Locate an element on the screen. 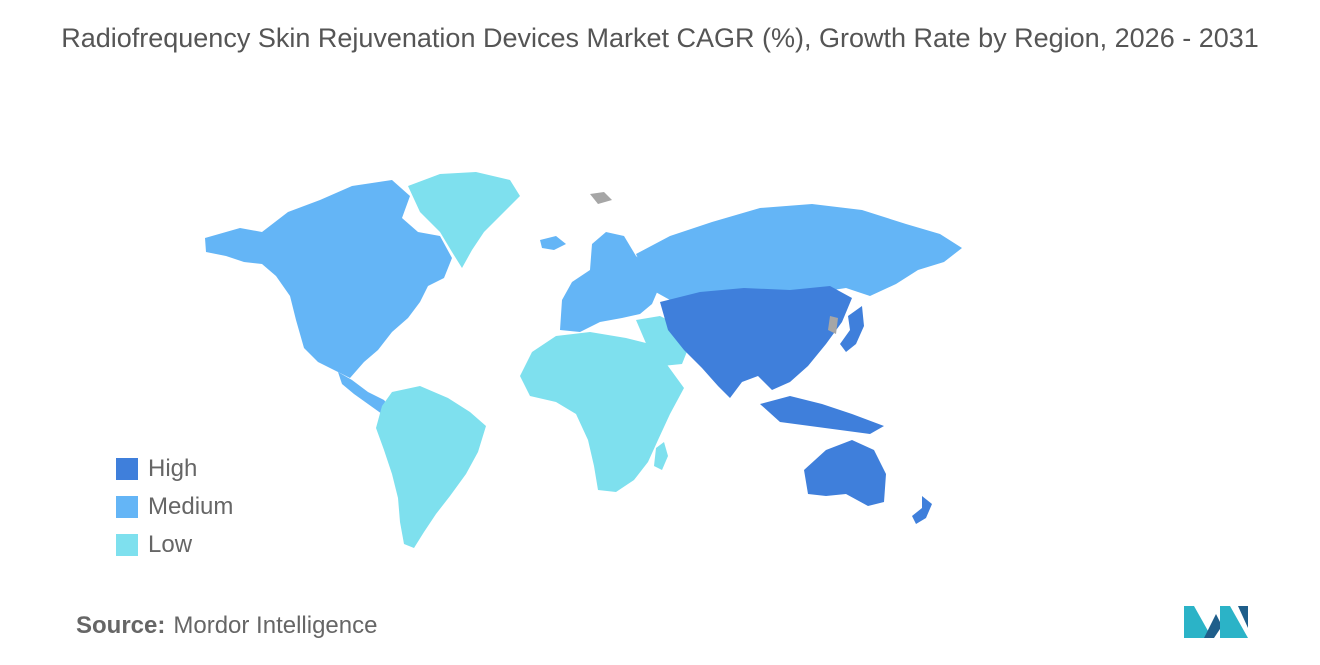 The height and width of the screenshot is (665, 1320). legend-label-medium: Medium is located at coordinates (191, 506).